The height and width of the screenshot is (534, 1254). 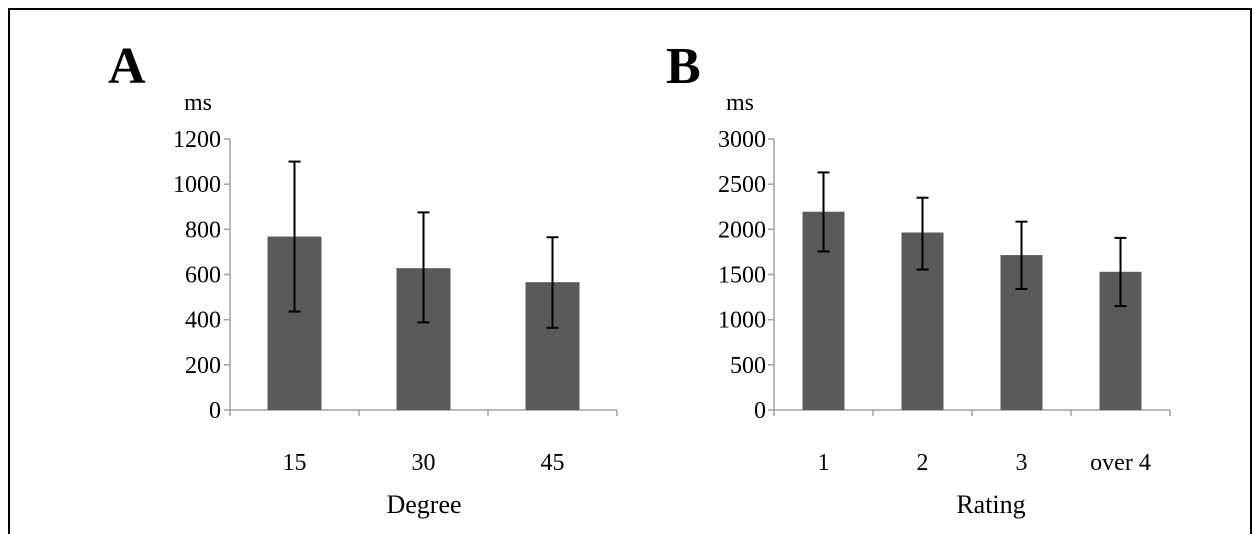 What do you see at coordinates (127, 66) in the screenshot?
I see `panel-a-letter: A` at bounding box center [127, 66].